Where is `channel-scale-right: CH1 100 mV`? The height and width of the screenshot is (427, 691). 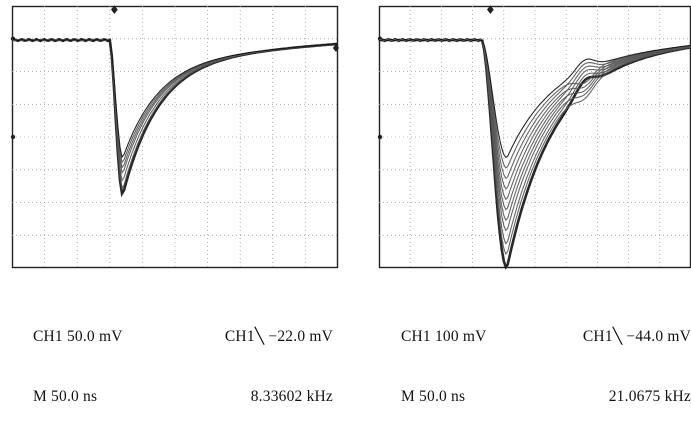
channel-scale-right: CH1 100 mV is located at coordinates (444, 336).